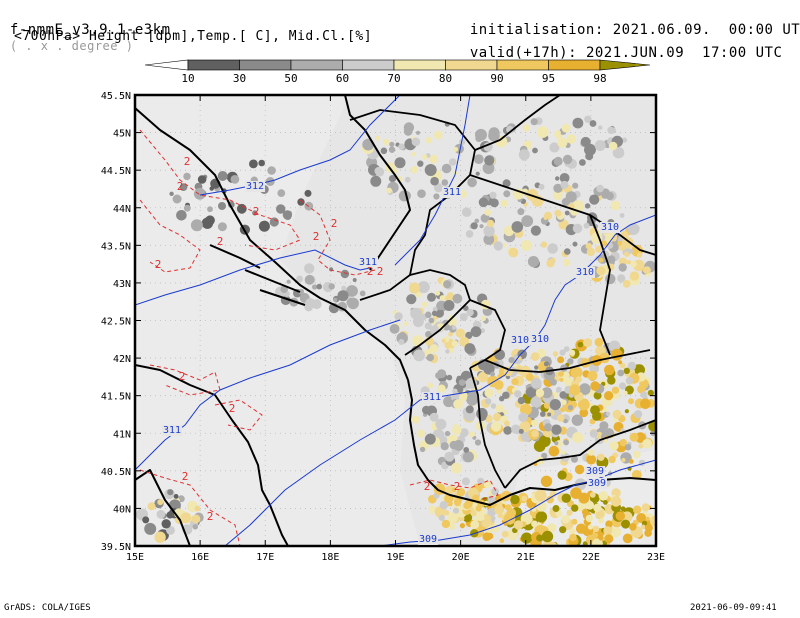 Image resolution: width=800 pixels, height=618 pixels. What do you see at coordinates (212, 455) in the screenshot?
I see `coastline-italy` at bounding box center [212, 455].